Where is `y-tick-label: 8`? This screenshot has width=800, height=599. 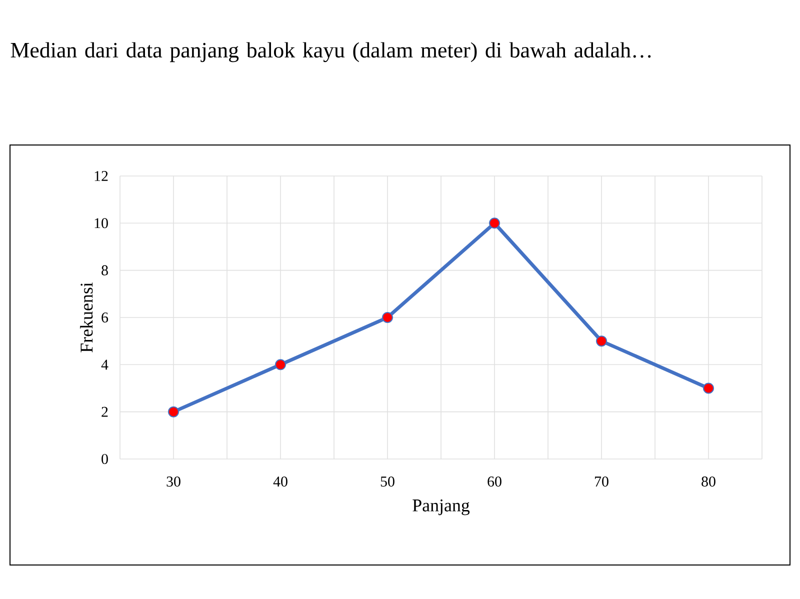 y-tick-label: 8 is located at coordinates (105, 270).